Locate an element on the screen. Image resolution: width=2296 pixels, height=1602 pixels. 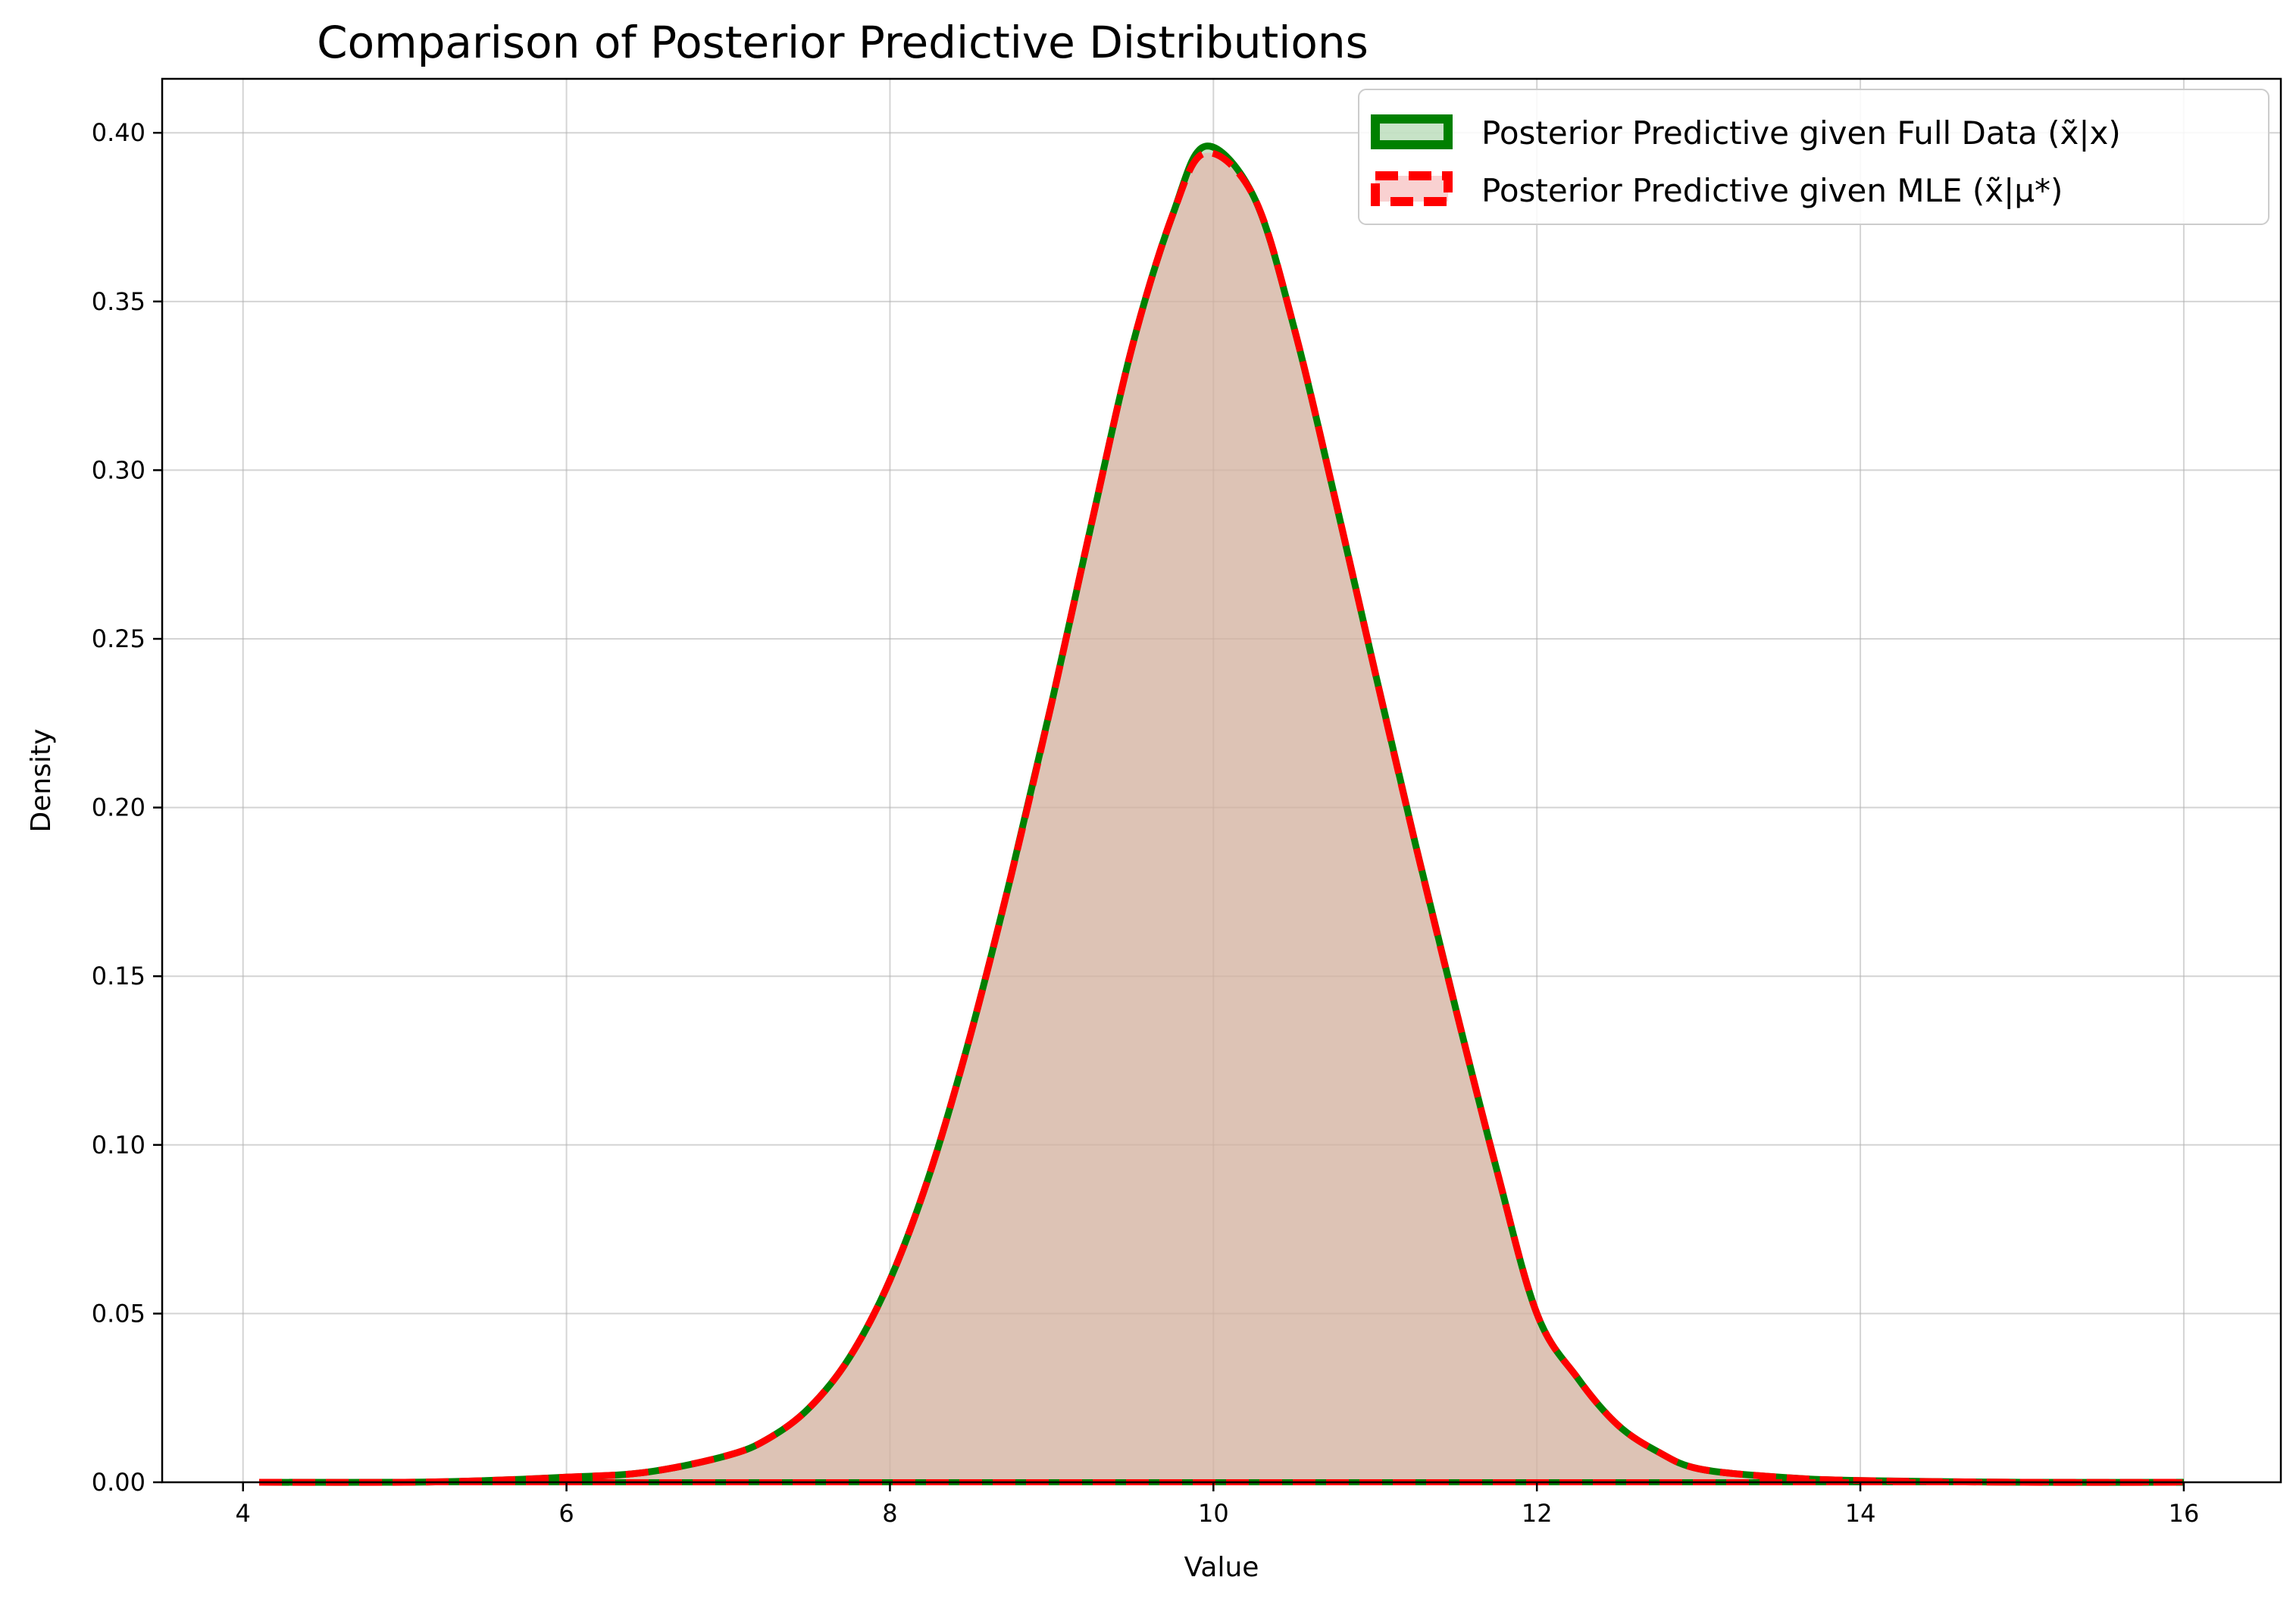
y-tick-label: 0.00 is located at coordinates (119, 1482).